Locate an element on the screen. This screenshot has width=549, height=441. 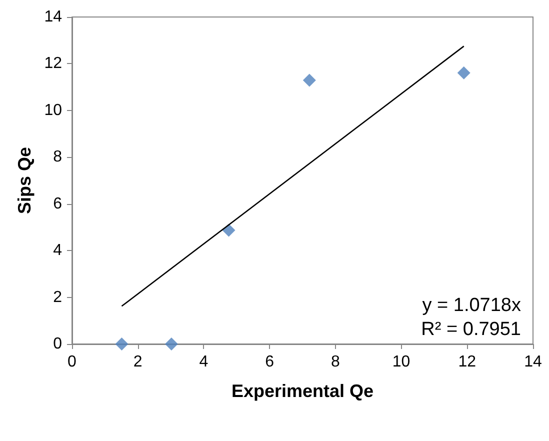
x-tick-label: 10 is located at coordinates (401, 362).